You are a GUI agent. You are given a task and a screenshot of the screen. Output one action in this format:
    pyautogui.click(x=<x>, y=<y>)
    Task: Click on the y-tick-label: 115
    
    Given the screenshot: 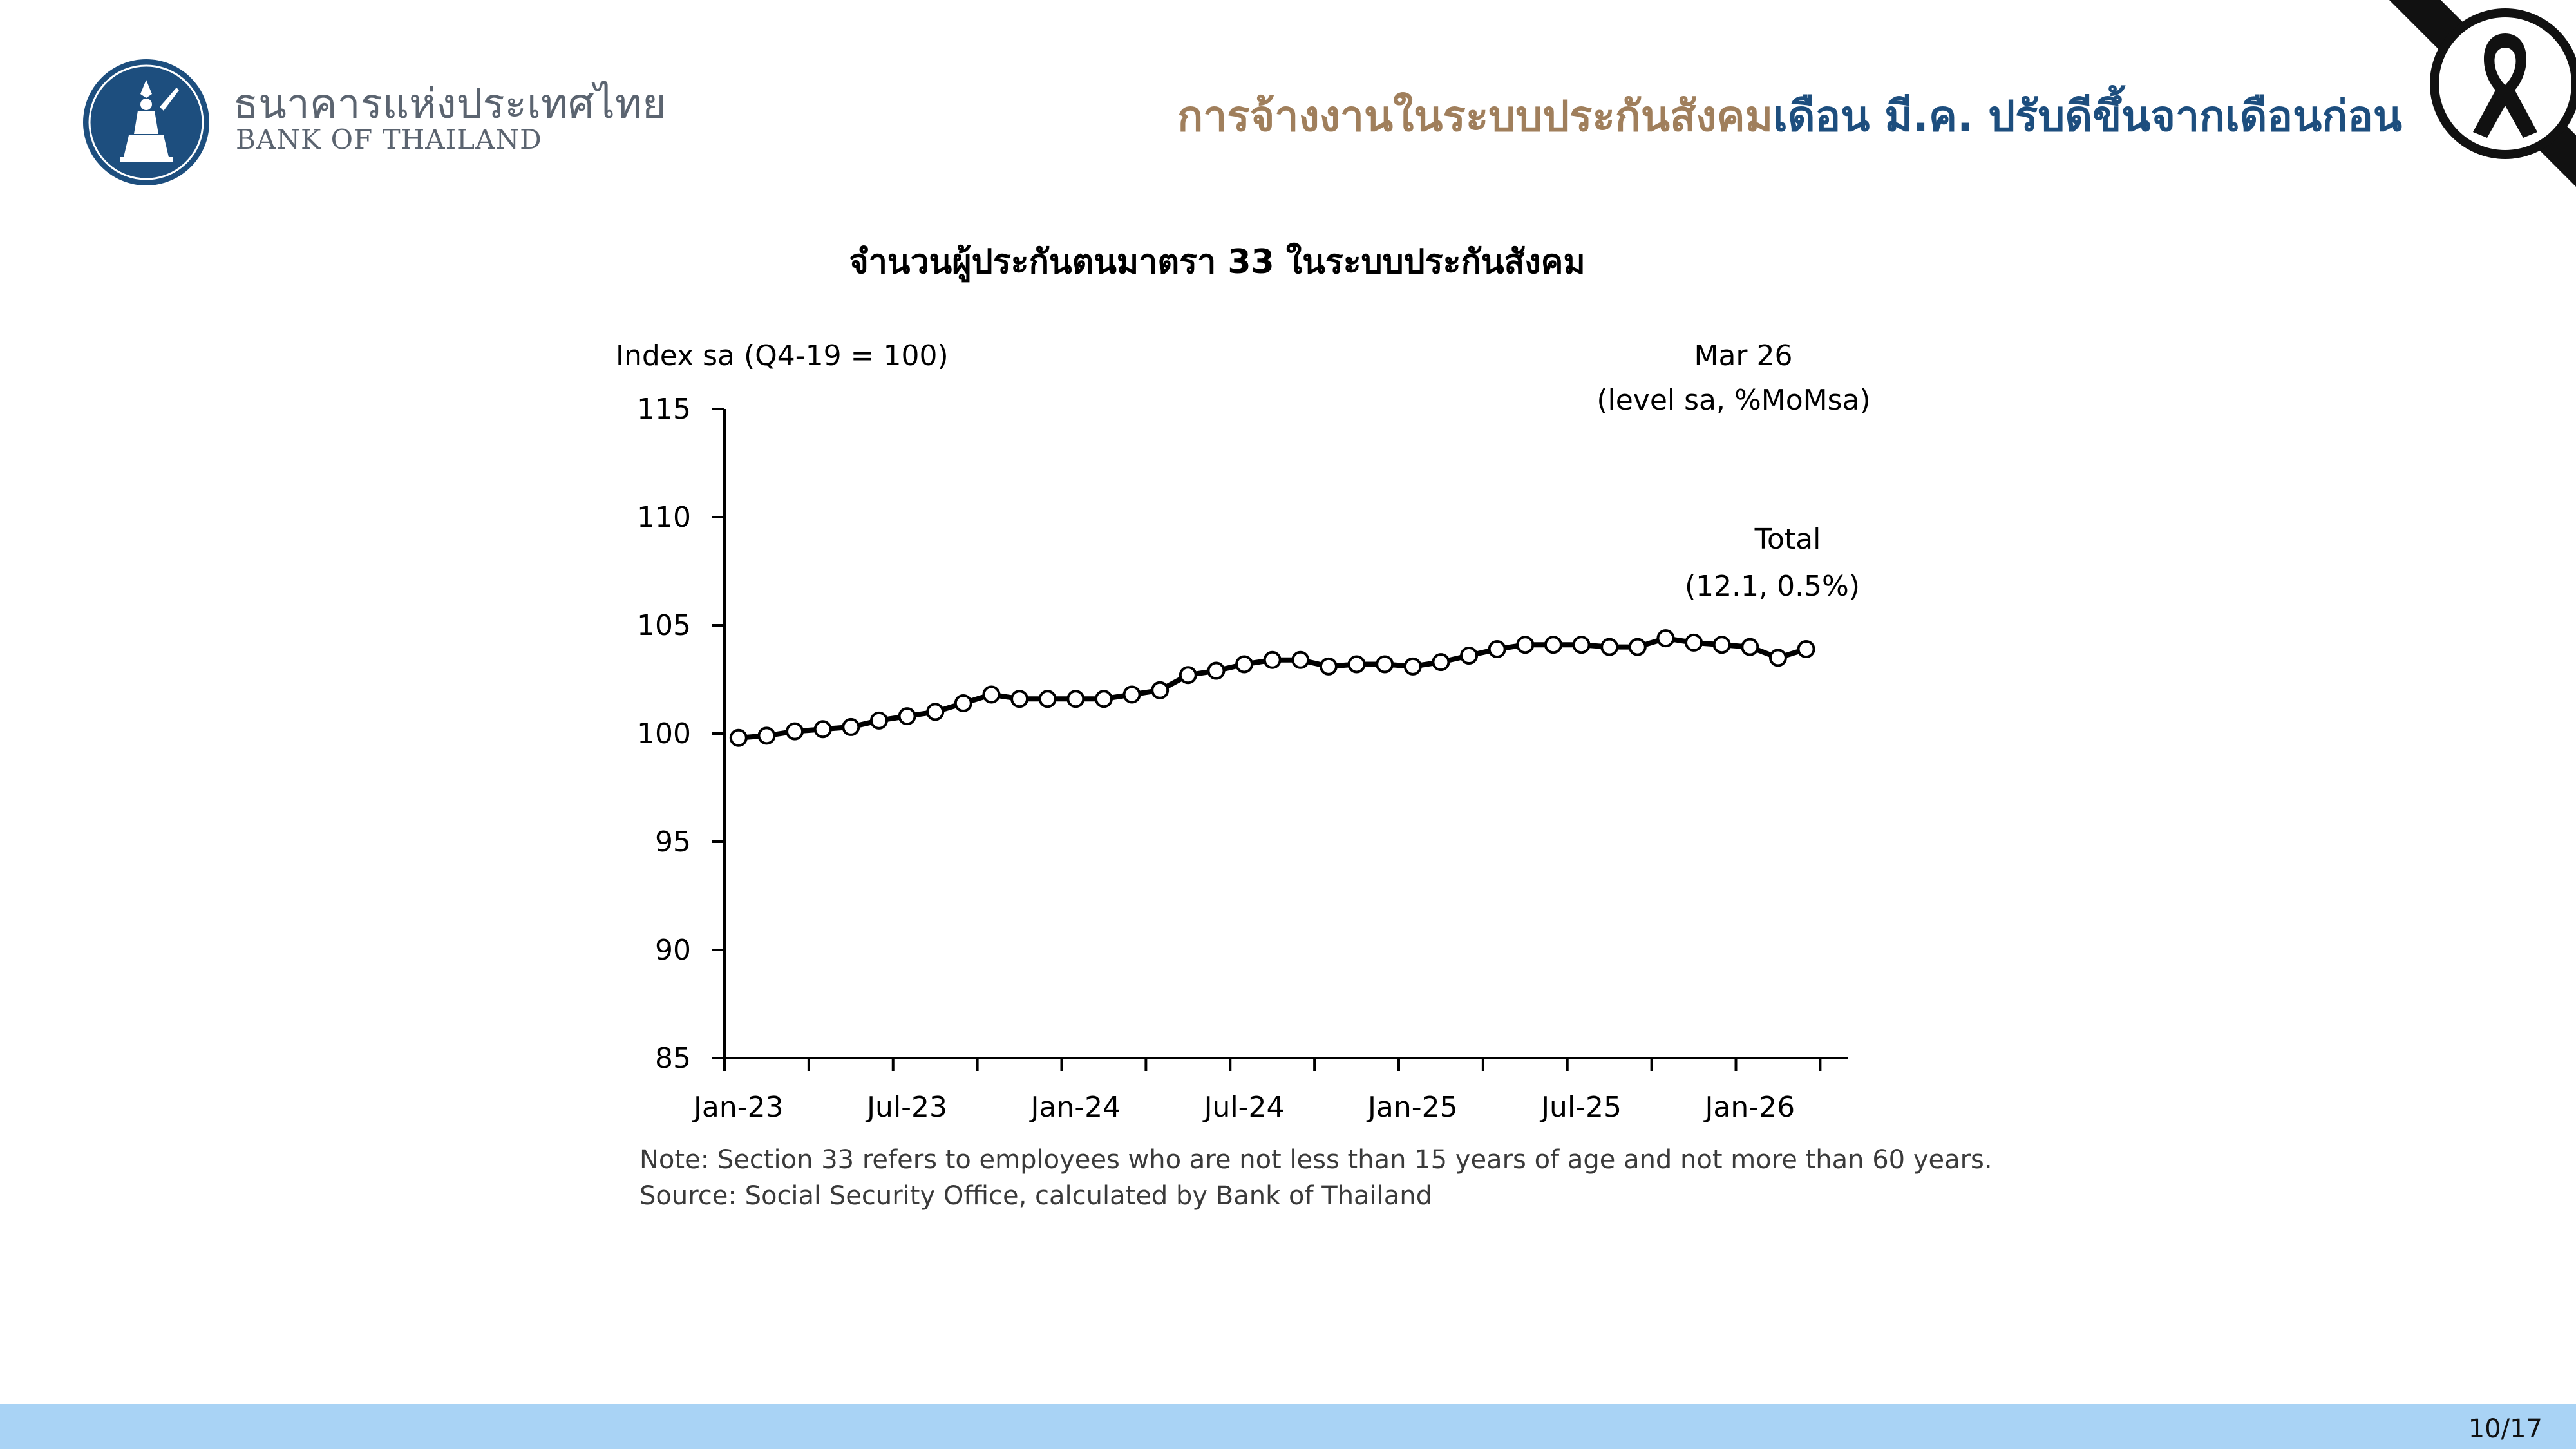 What is the action you would take?
    pyautogui.click(x=664, y=410)
    